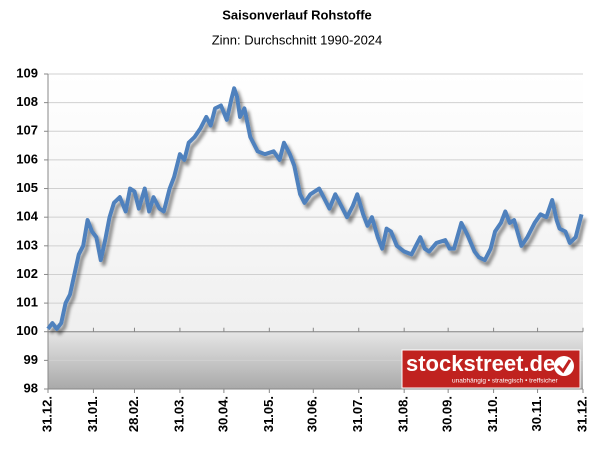  I want to click on logo-check, so click(564, 366).